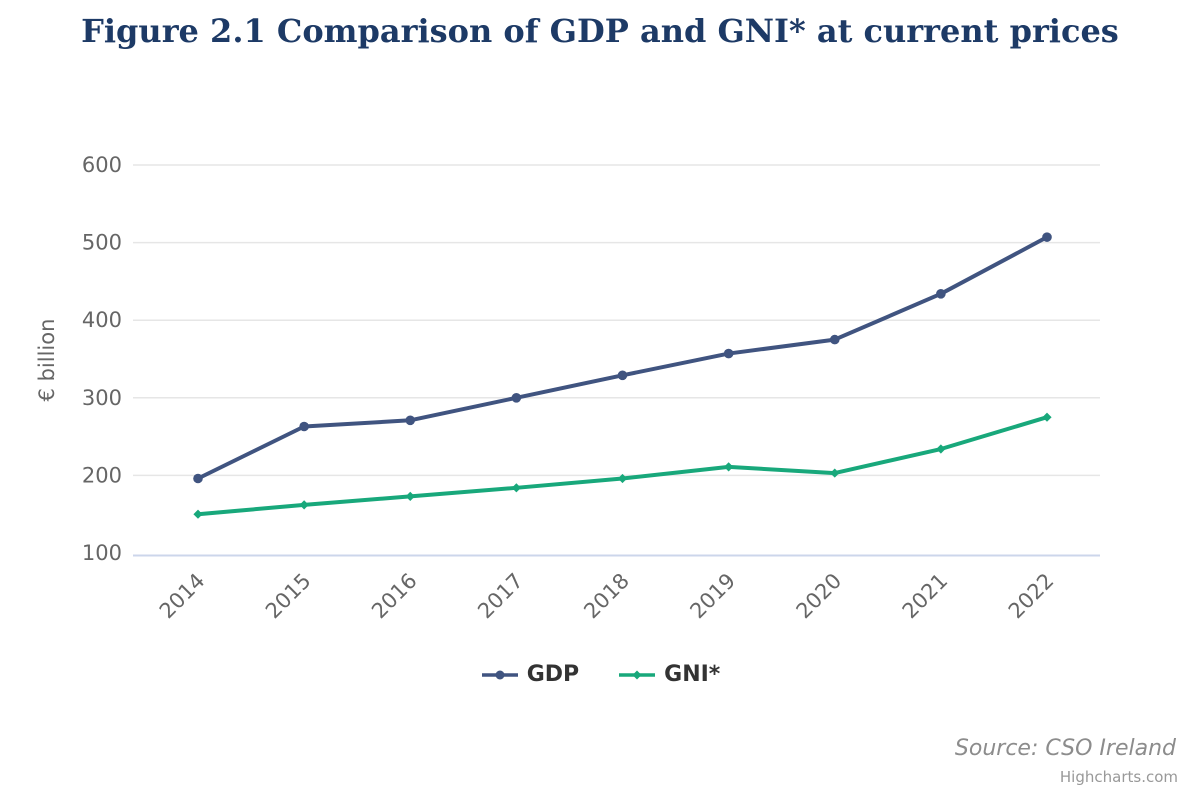 The image size is (1200, 800). What do you see at coordinates (819, 596) in the screenshot?
I see `x-axis-label-2020: 2020` at bounding box center [819, 596].